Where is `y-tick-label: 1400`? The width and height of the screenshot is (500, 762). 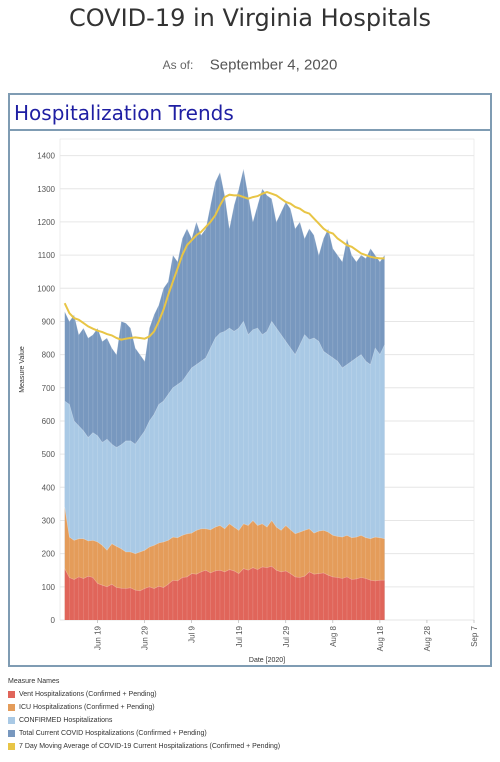
y-tick-label: 1400 is located at coordinates (46, 156).